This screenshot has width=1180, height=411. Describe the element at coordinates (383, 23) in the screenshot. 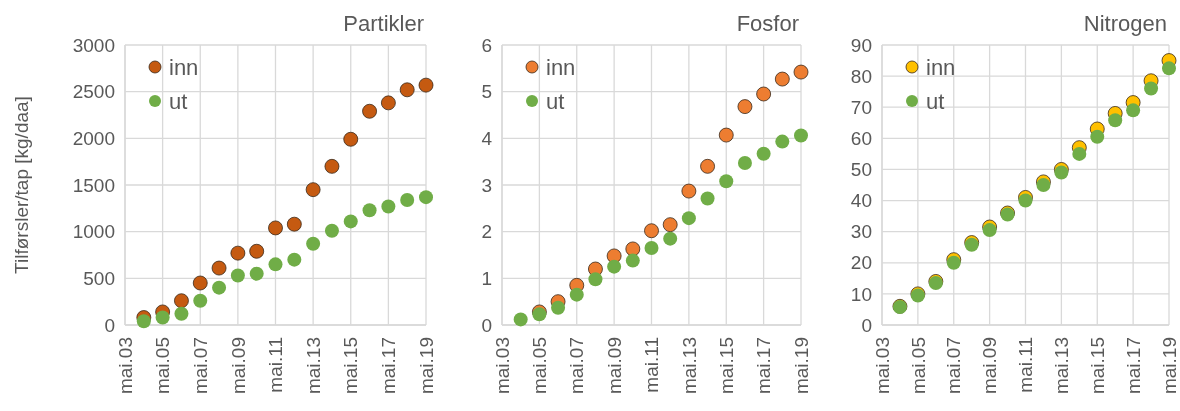

I see `chart-title: Partikler` at that location.